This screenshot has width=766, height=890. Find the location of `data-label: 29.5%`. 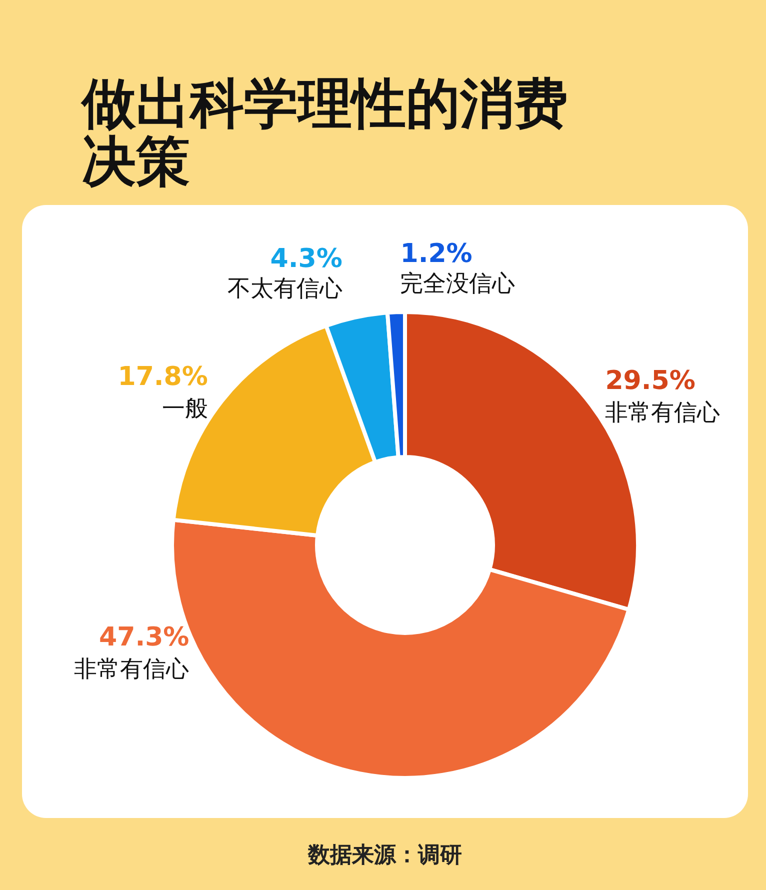

data-label: 29.5% is located at coordinates (650, 381).